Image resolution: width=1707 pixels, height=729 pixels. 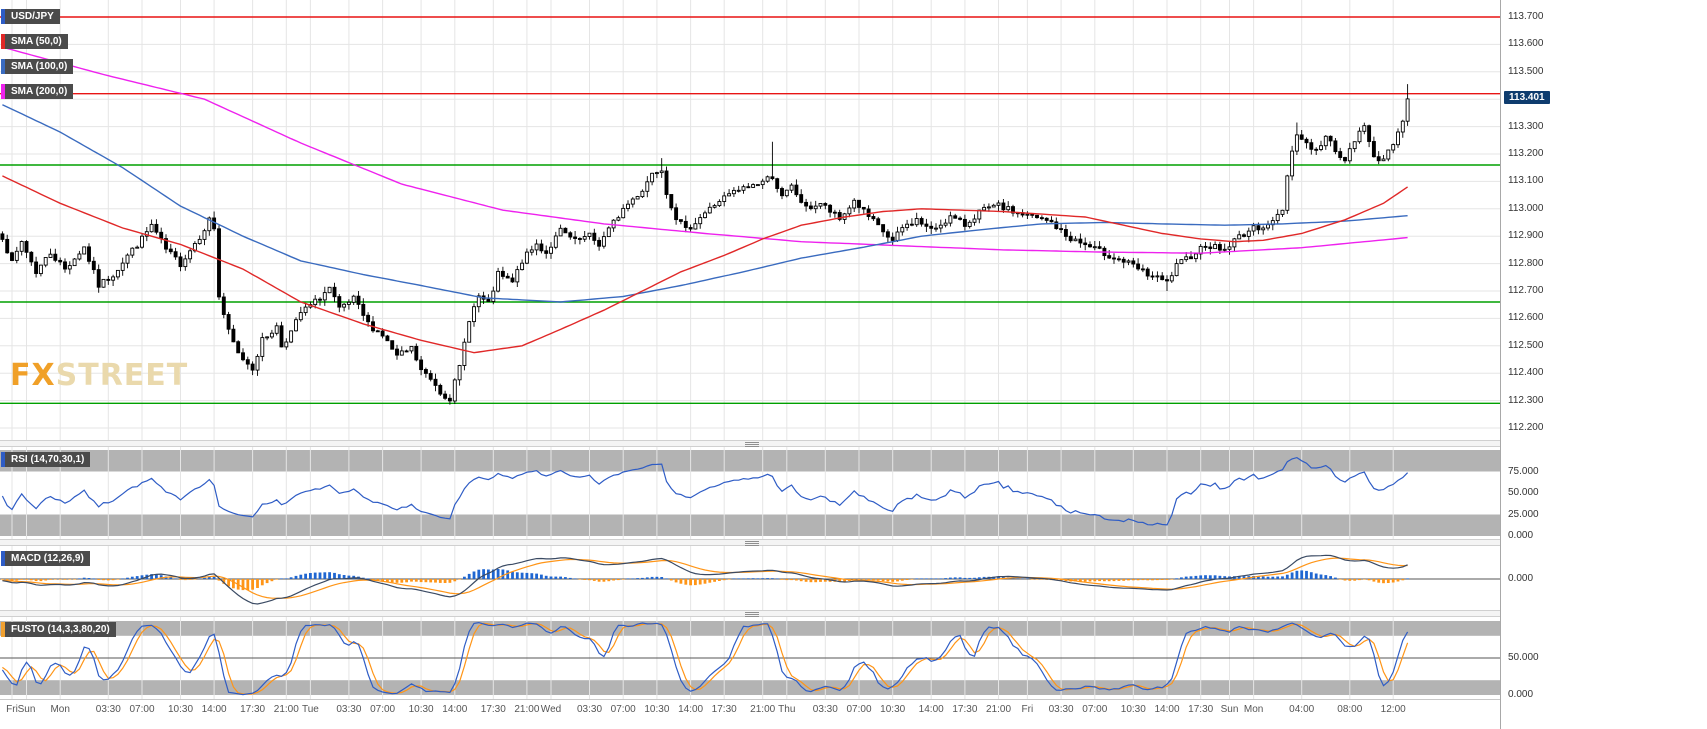 I want to click on axis-tick: 112.700, so click(x=1526, y=290).